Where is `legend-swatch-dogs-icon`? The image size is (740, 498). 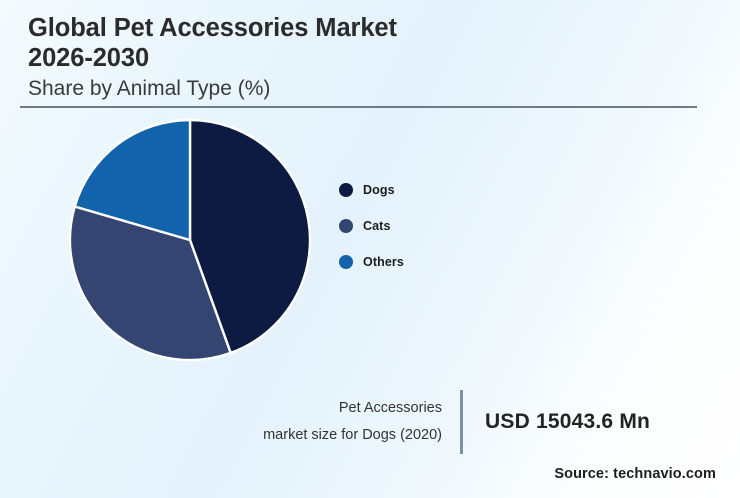
legend-swatch-dogs-icon is located at coordinates (346, 190).